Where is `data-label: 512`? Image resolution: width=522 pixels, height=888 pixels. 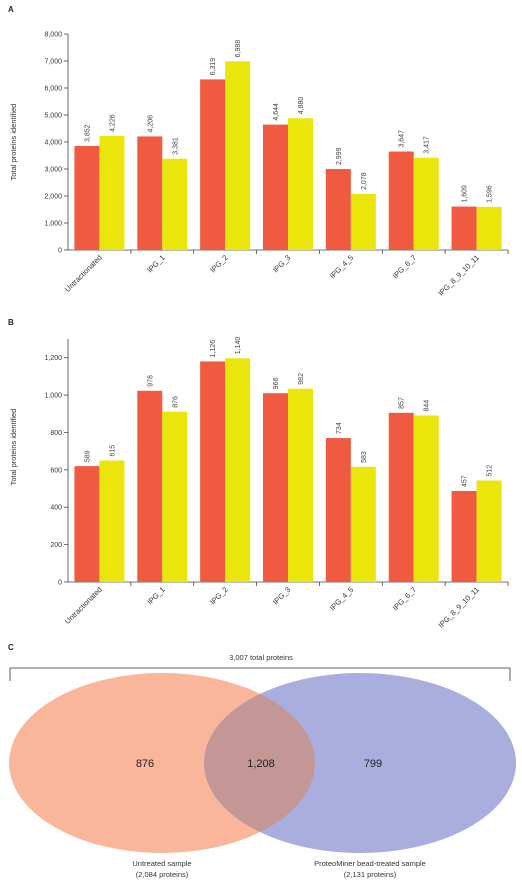
data-label: 512 is located at coordinates (490, 471).